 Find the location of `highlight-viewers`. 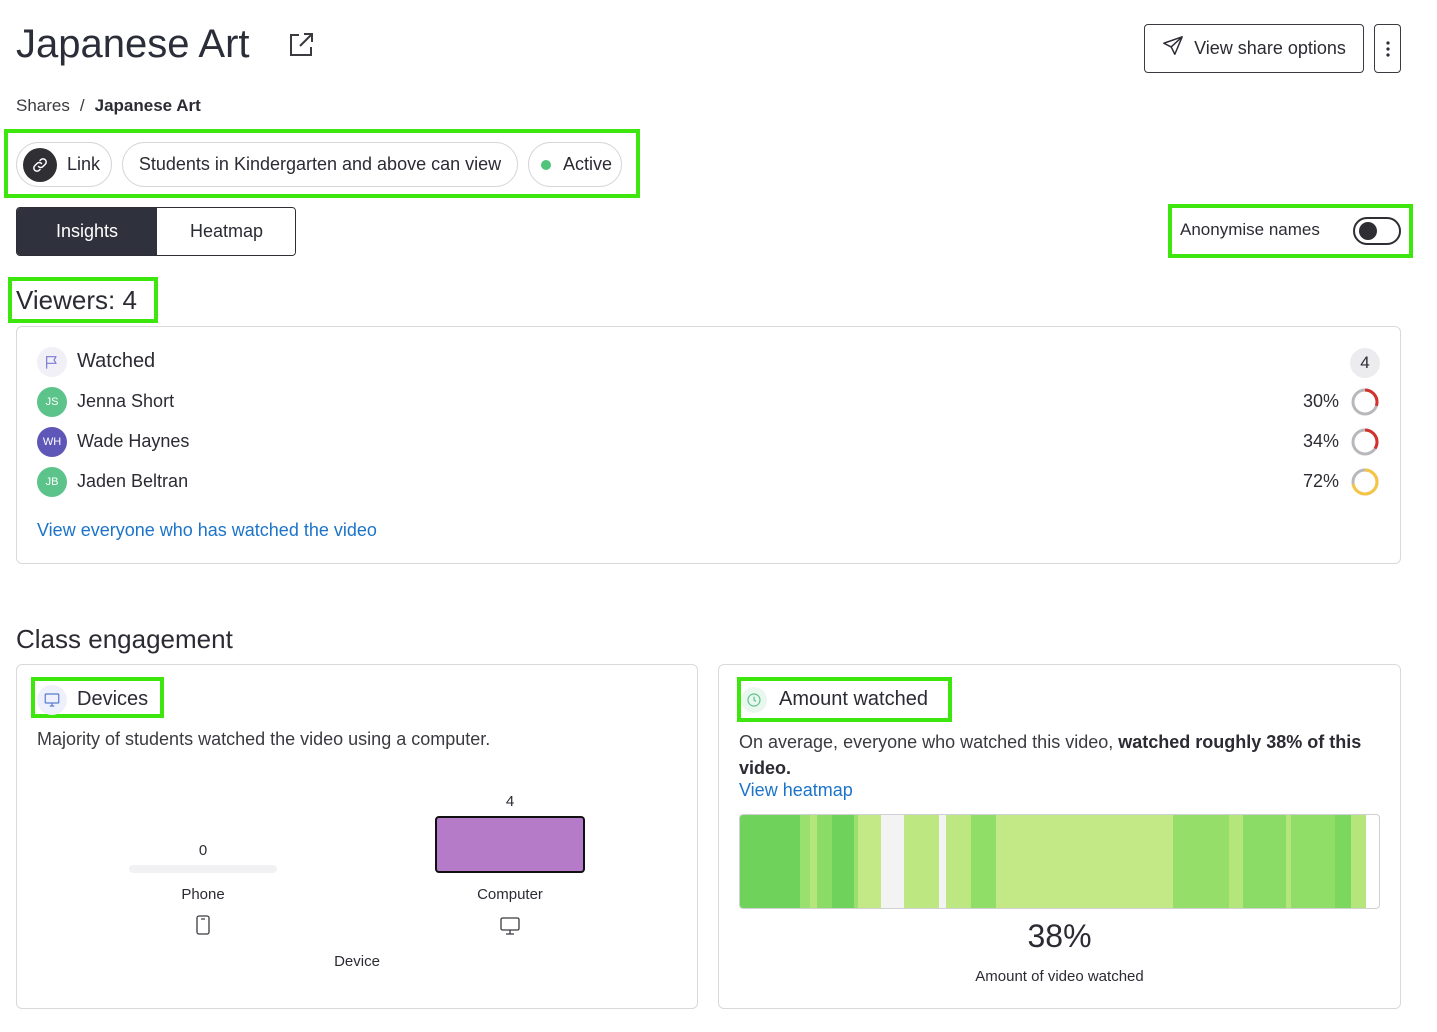

highlight-viewers is located at coordinates (83, 300).